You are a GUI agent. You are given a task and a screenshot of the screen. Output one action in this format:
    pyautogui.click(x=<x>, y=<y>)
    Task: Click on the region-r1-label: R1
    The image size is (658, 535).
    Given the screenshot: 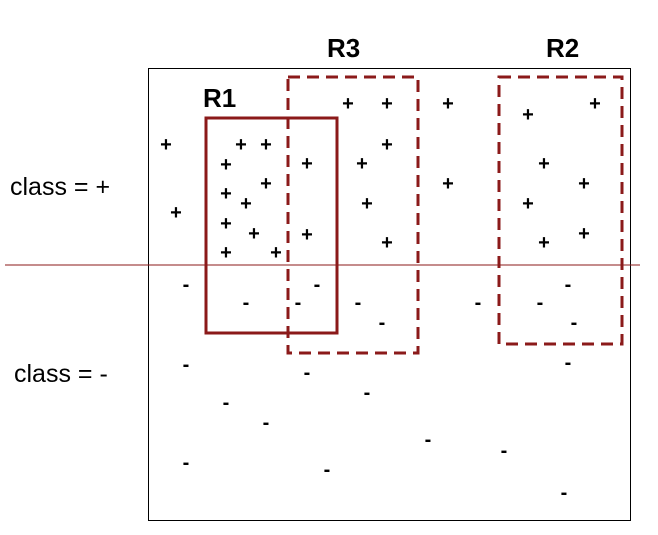 What is the action you would take?
    pyautogui.click(x=219, y=98)
    